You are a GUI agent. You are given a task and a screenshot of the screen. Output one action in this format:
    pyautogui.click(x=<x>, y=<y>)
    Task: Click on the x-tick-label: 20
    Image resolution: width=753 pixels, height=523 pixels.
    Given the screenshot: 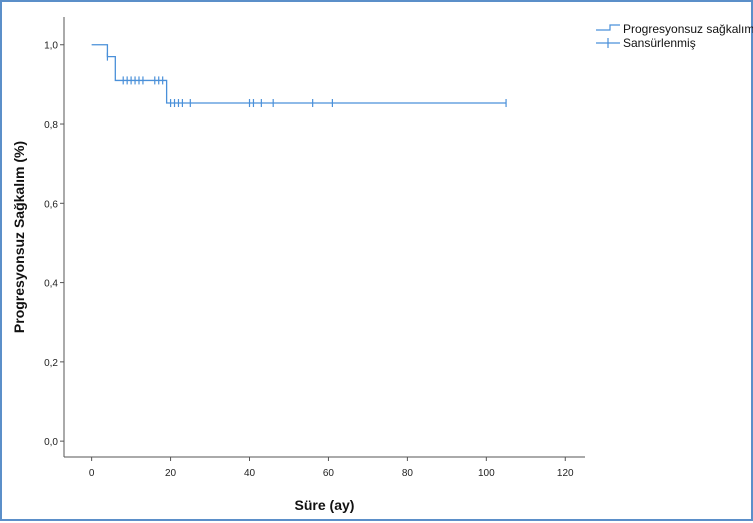 What is the action you would take?
    pyautogui.click(x=171, y=473)
    